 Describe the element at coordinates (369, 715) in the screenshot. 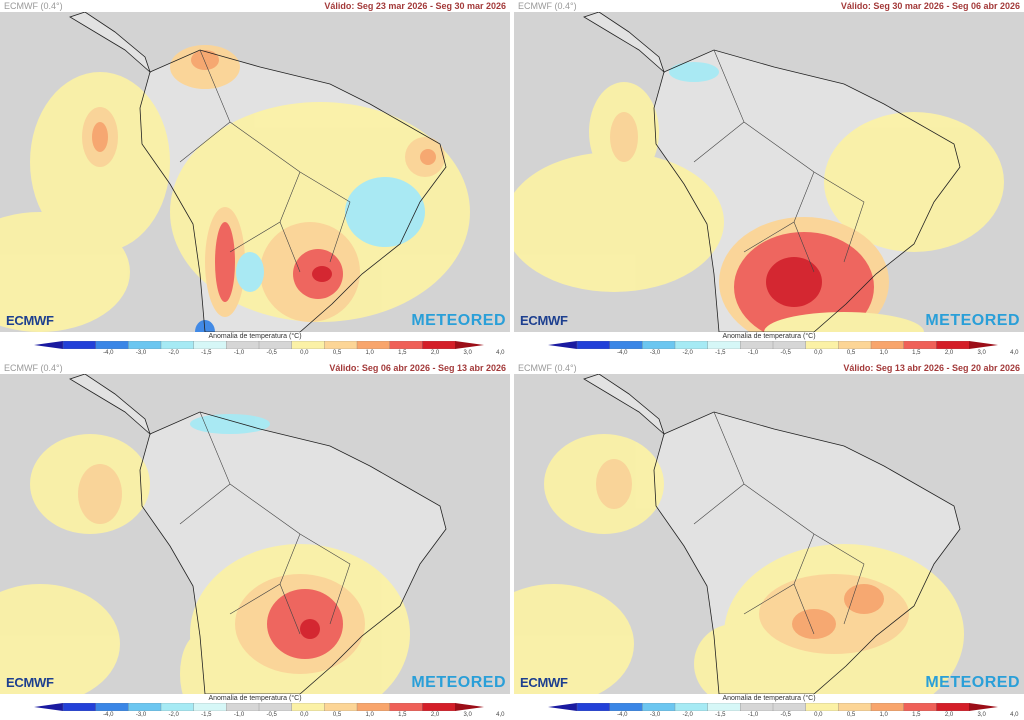

I see `colorbar-tick: 1,0` at that location.